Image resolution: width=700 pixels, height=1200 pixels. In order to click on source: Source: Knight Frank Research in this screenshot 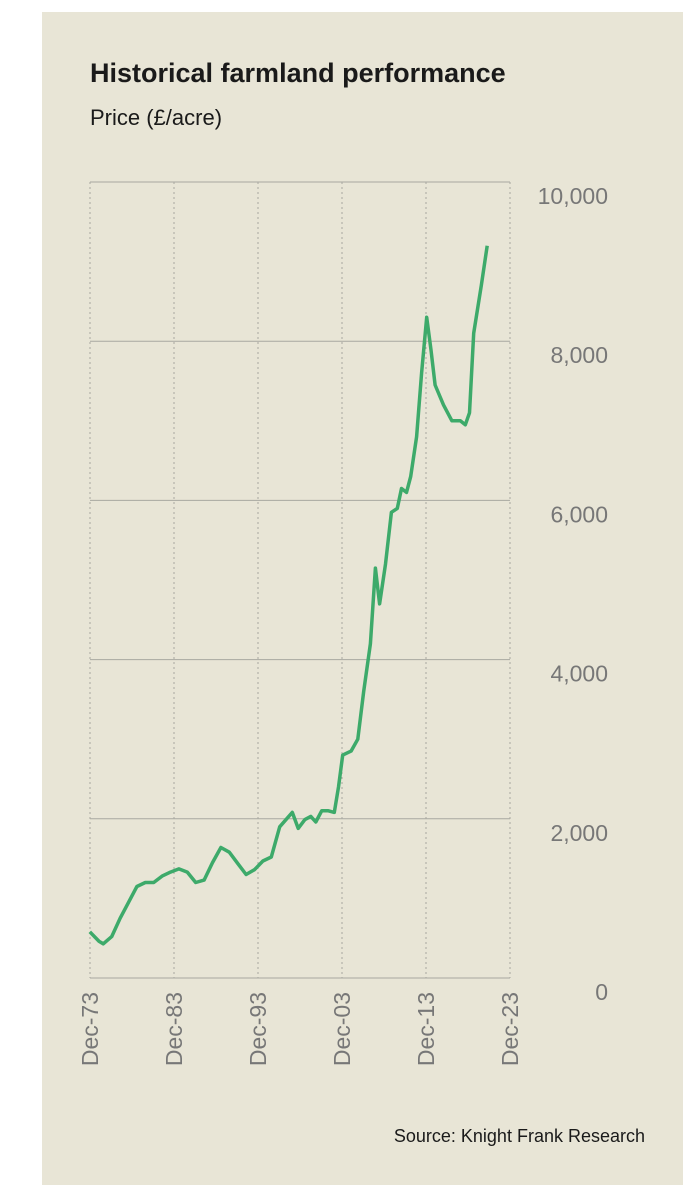, I will do `click(519, 1136)`.